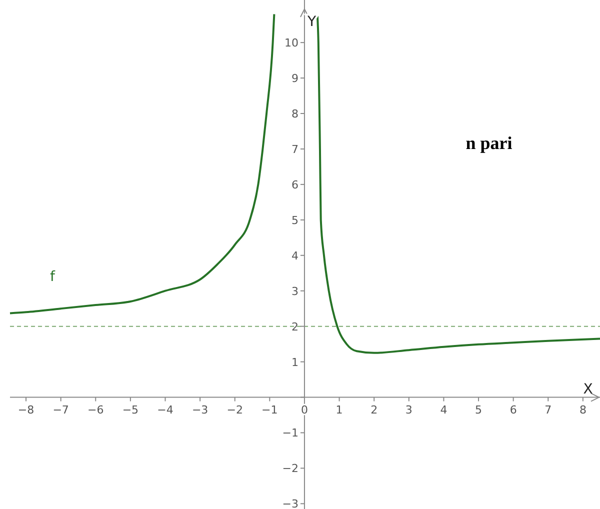 The height and width of the screenshot is (509, 600). I want to click on y-tick-label: 10, so click(291, 43).